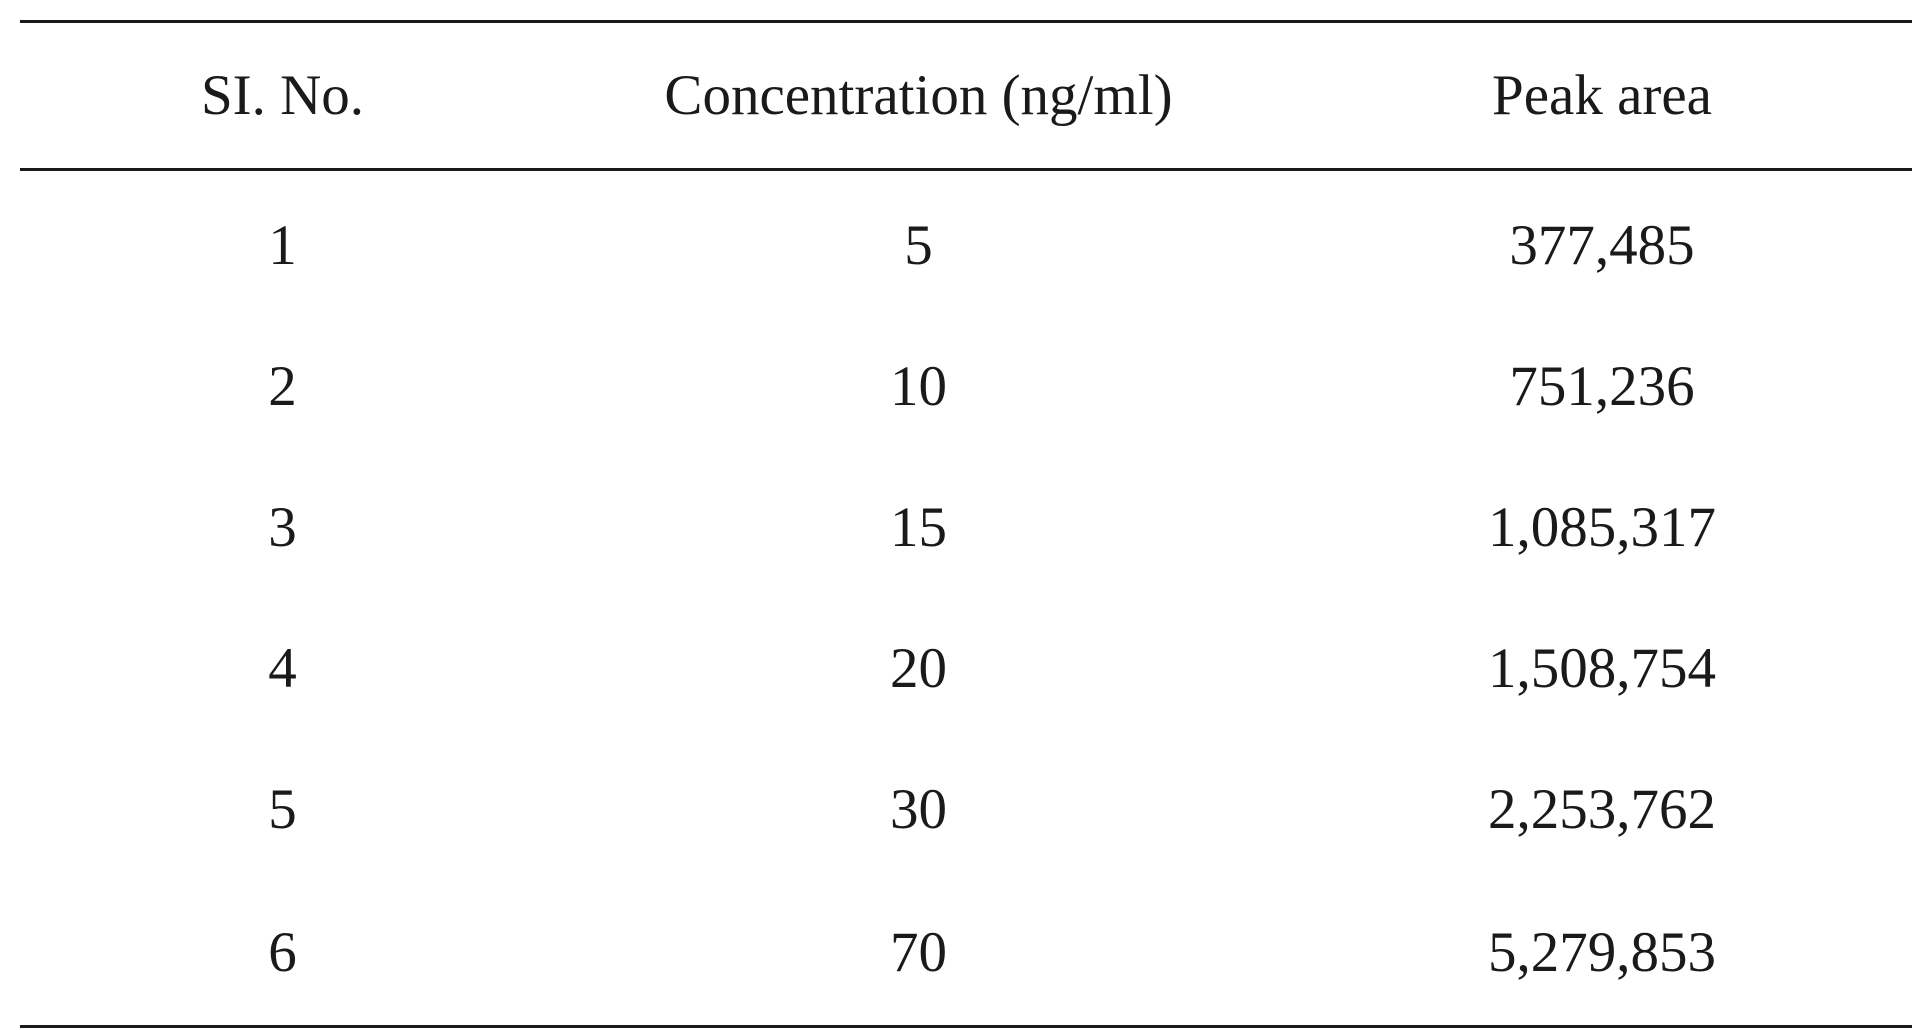 This screenshot has height=1030, width=1918. Describe the element at coordinates (282, 809) in the screenshot. I see `cell-sl-no: 5` at that location.